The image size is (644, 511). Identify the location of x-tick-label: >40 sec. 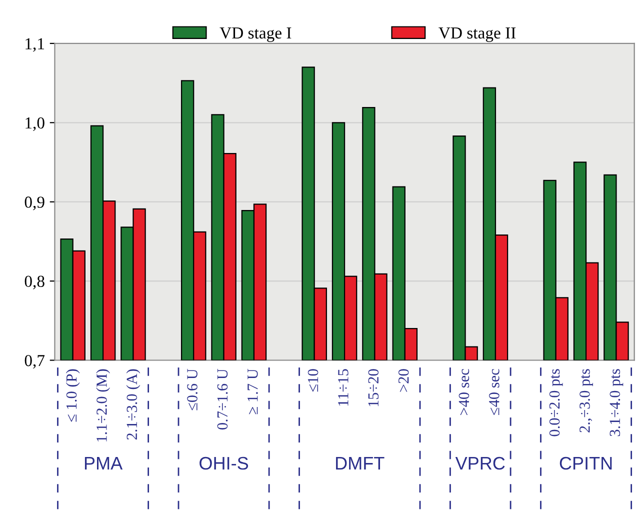
(464, 392).